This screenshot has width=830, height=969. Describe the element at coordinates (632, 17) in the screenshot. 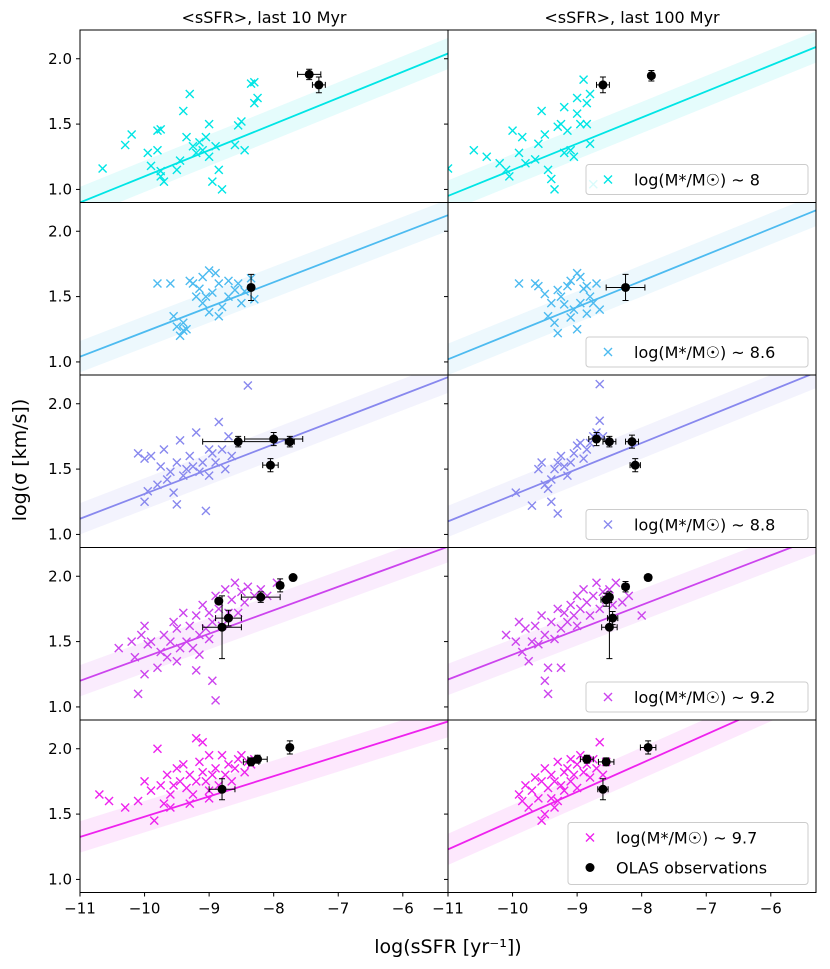

I see `column-title-100myr: <sSFR>, last 100 Myr` at that location.